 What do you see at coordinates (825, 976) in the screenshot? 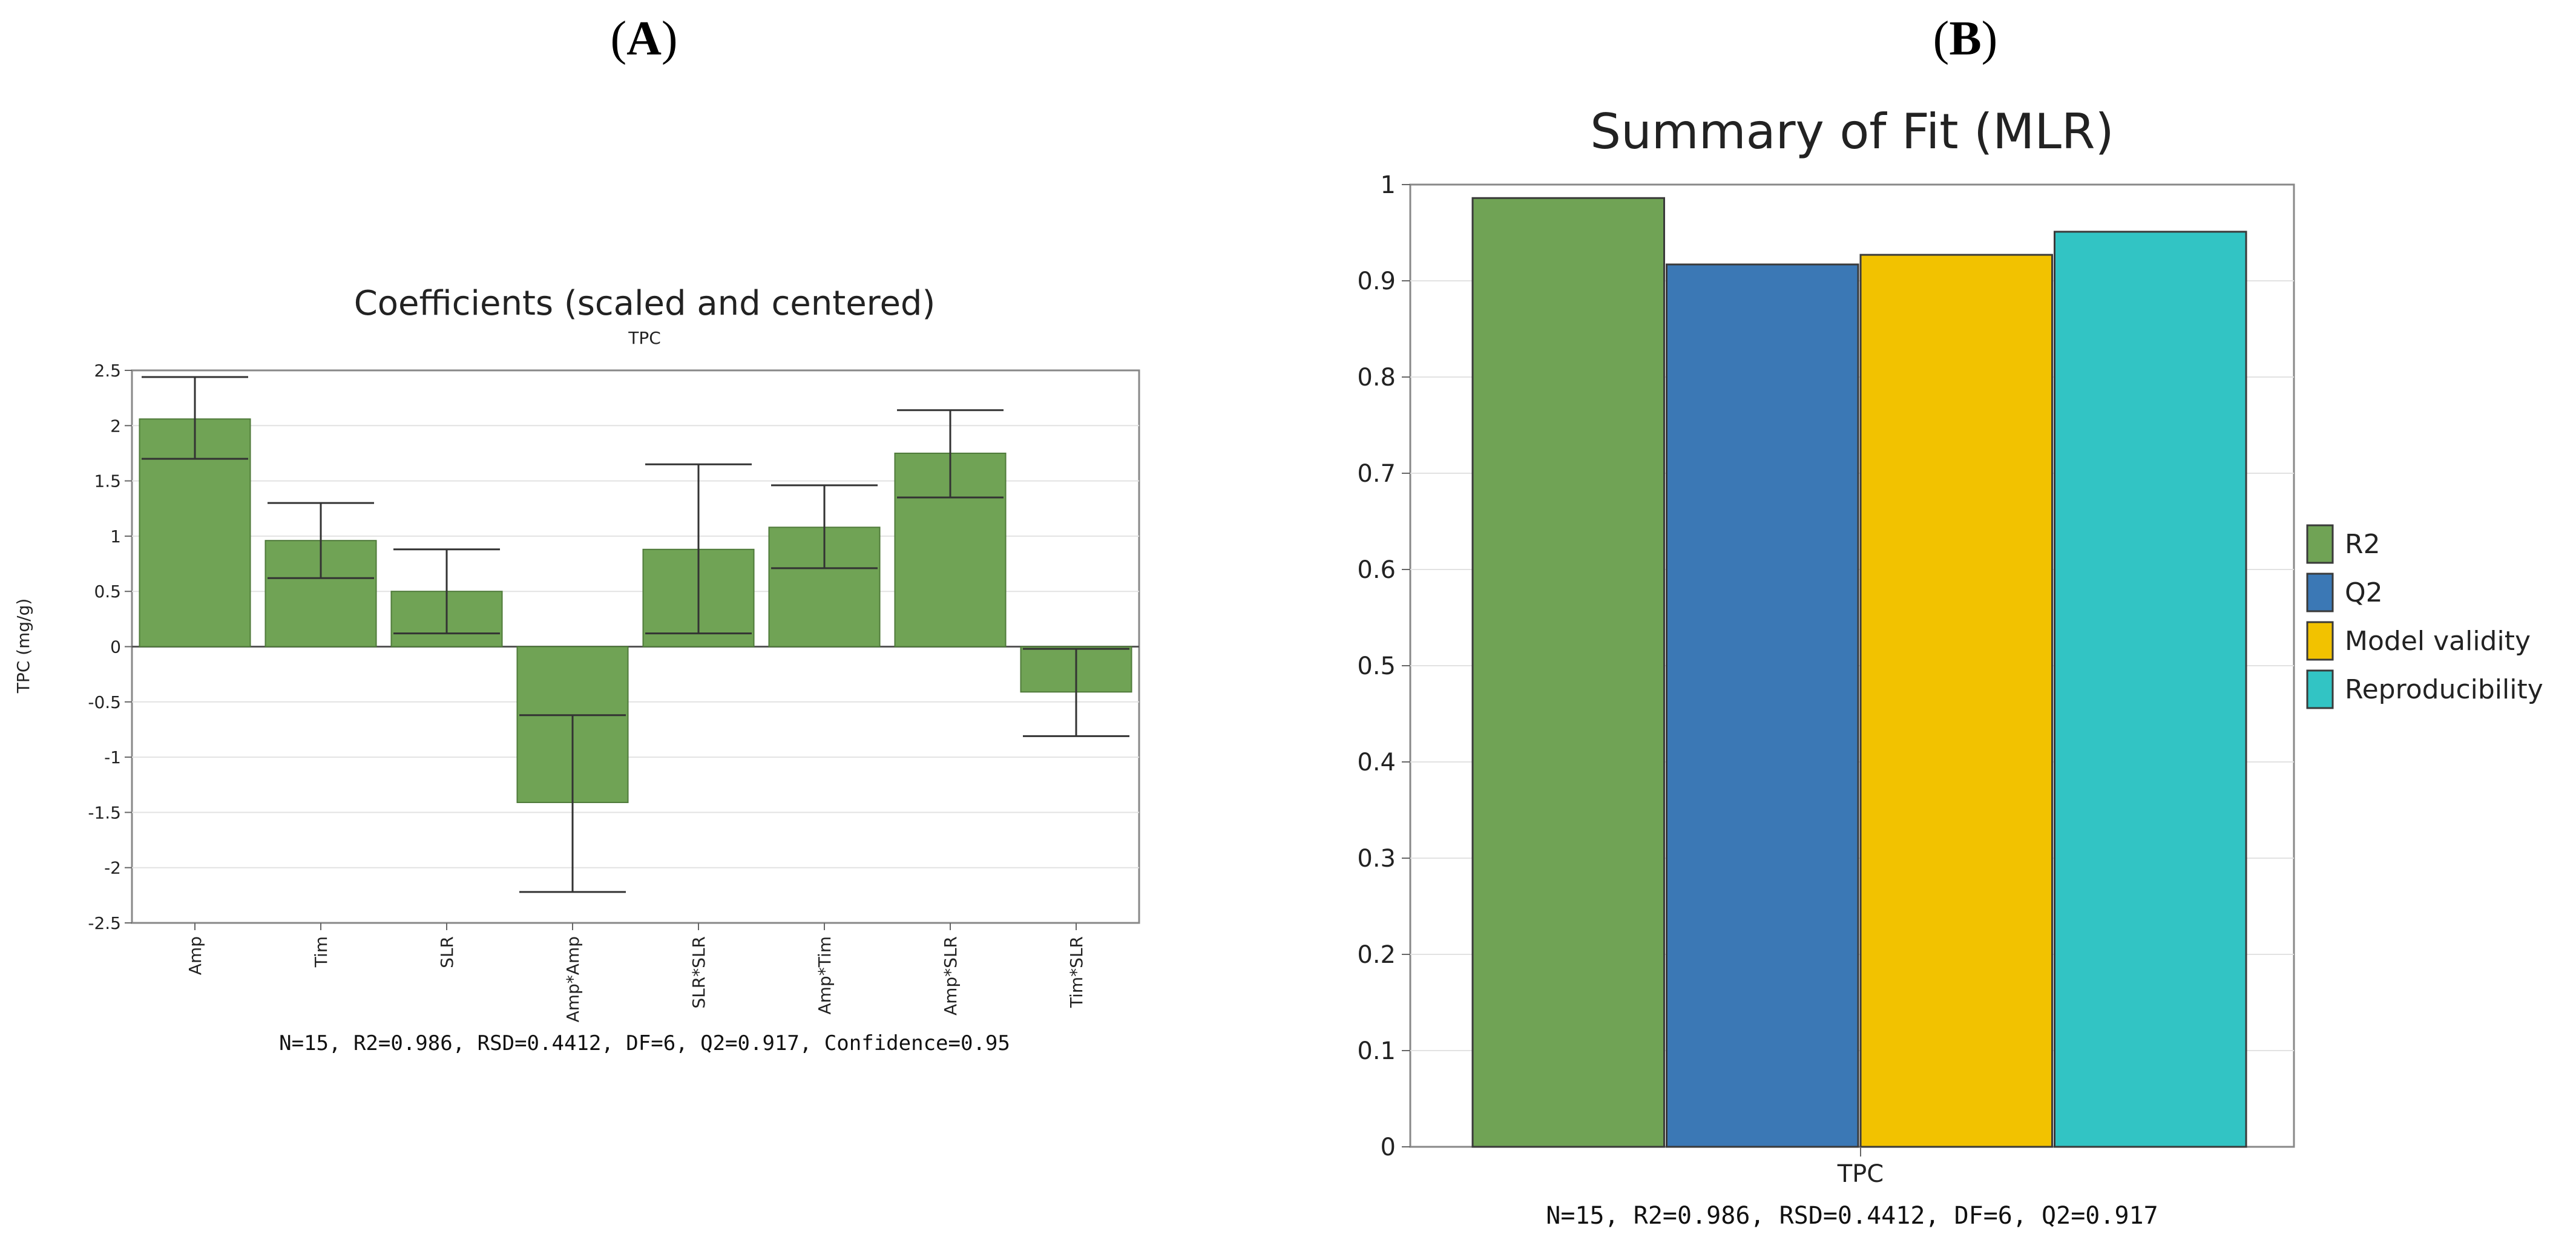
I see `chart-a-x-tick-label: Amp*Tim` at bounding box center [825, 976].